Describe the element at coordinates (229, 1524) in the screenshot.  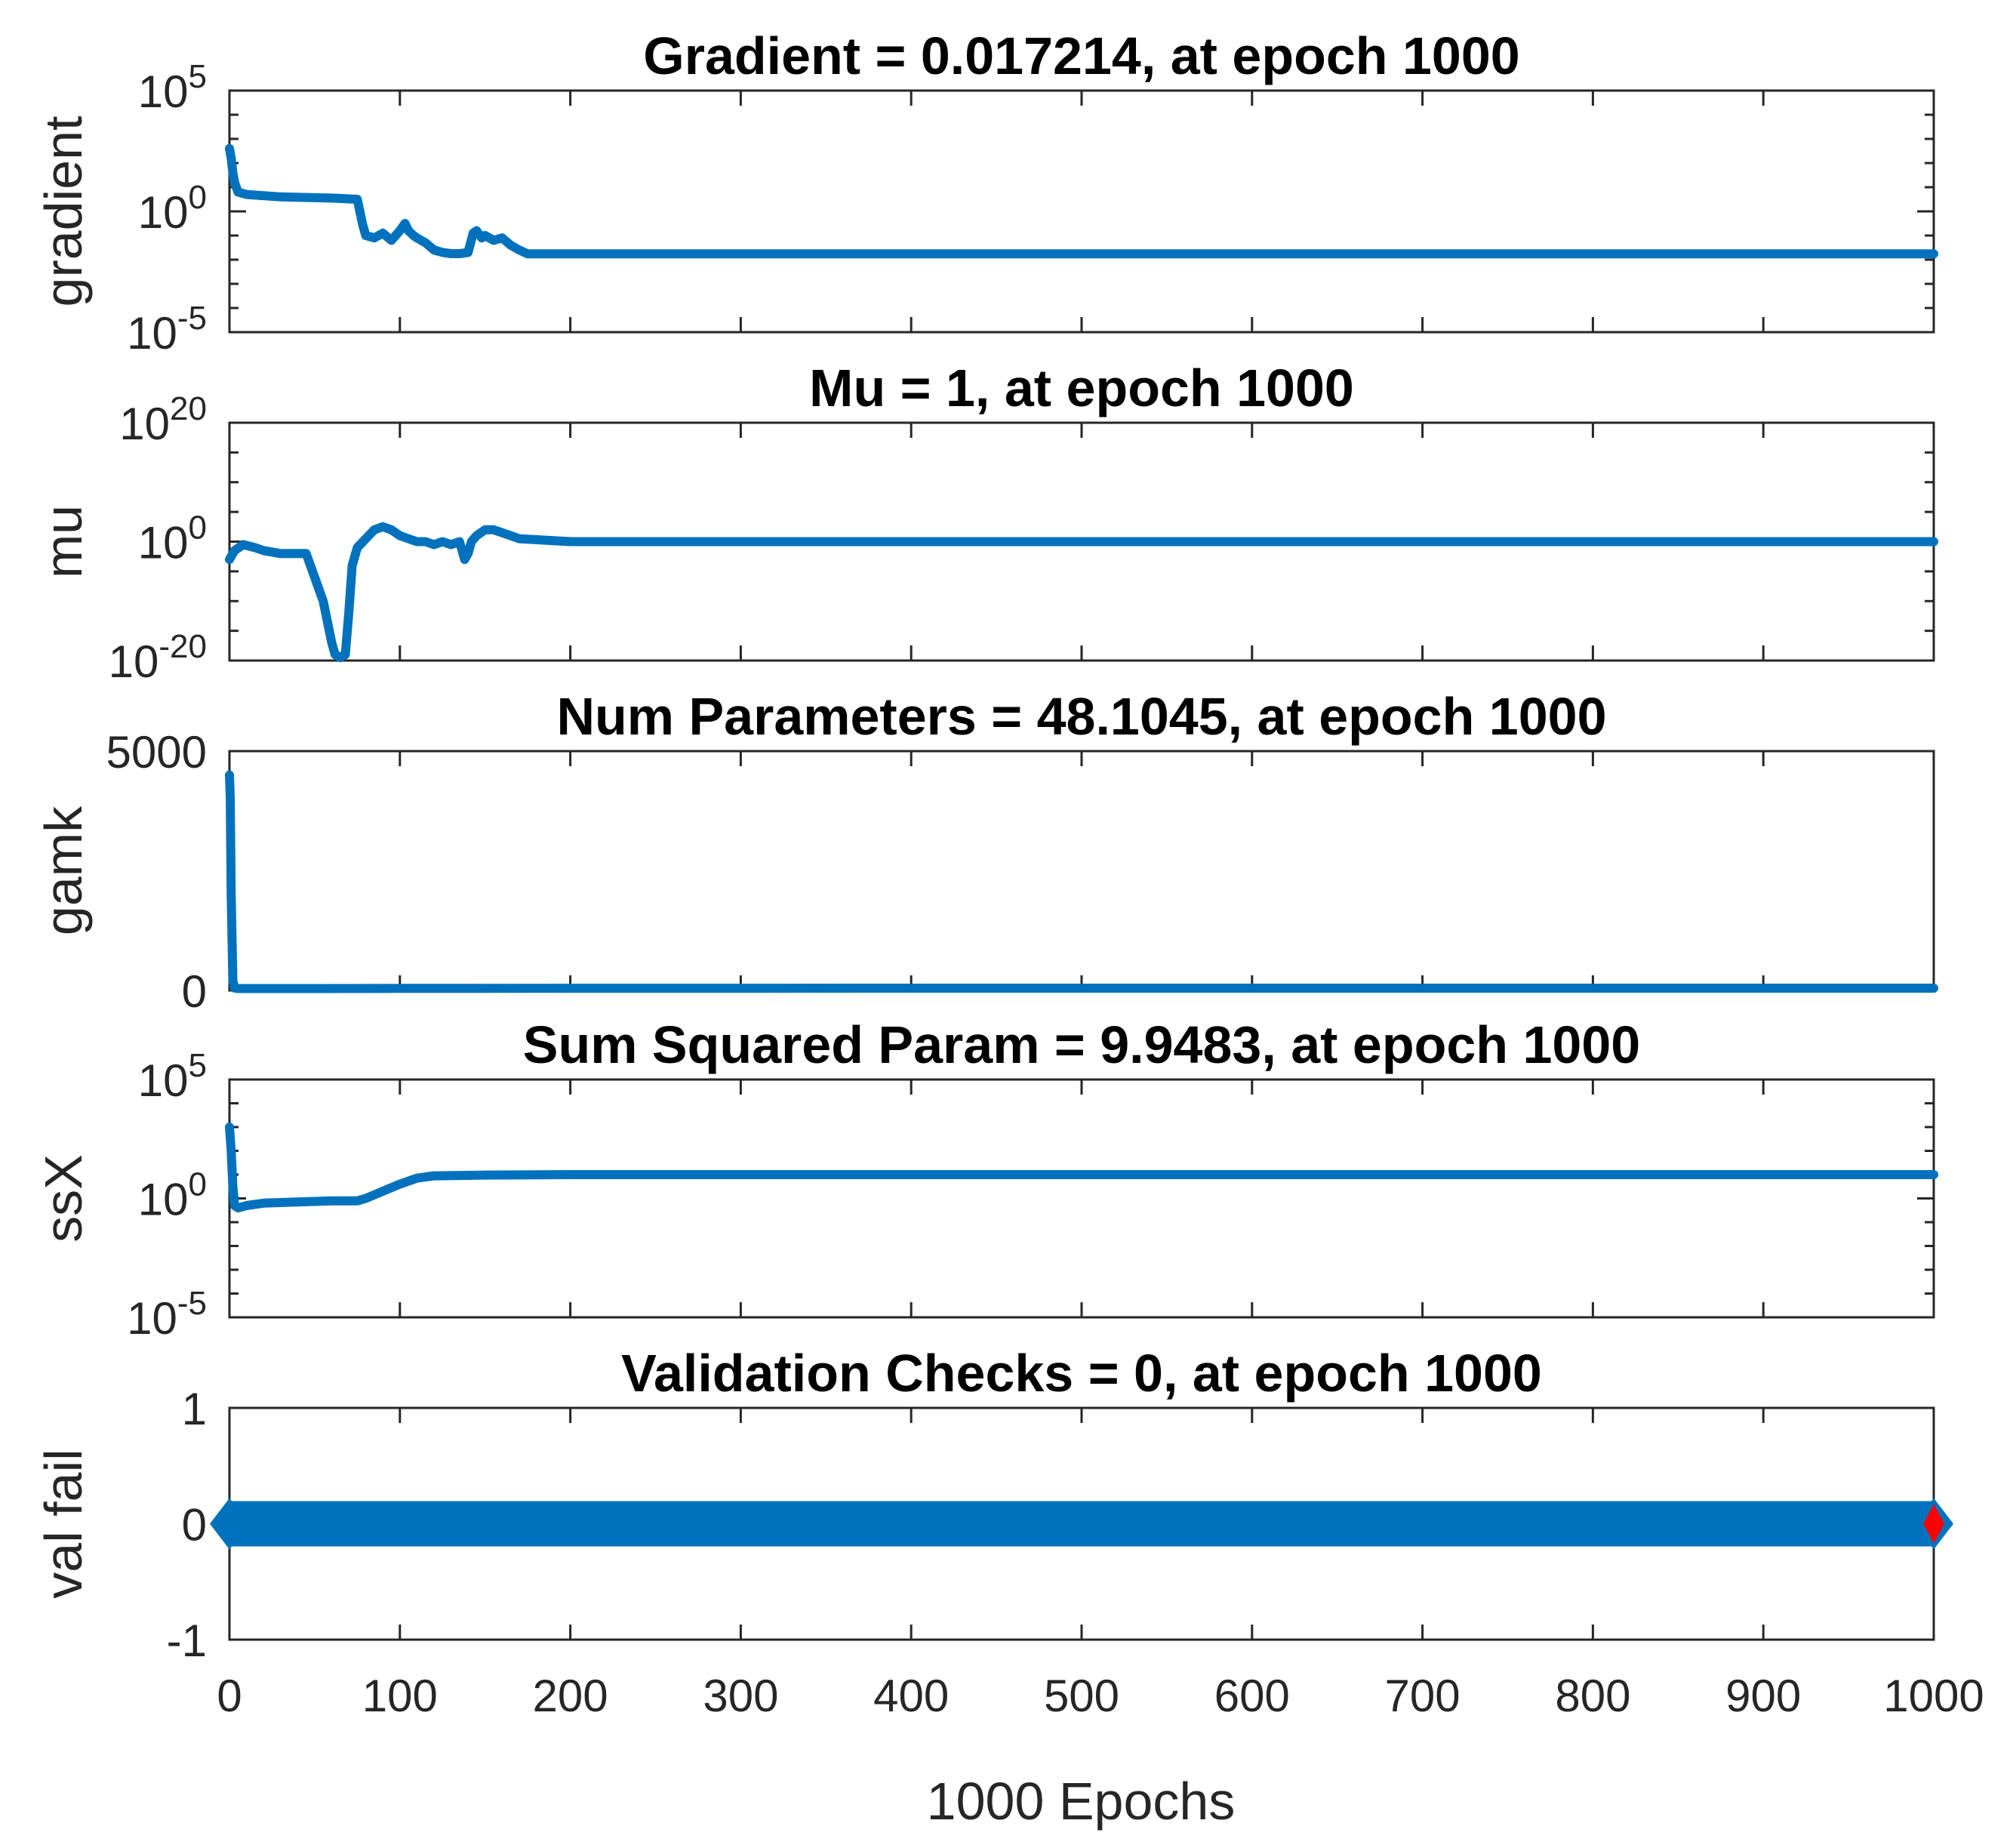
I see `valfail-series-end-marker` at that location.